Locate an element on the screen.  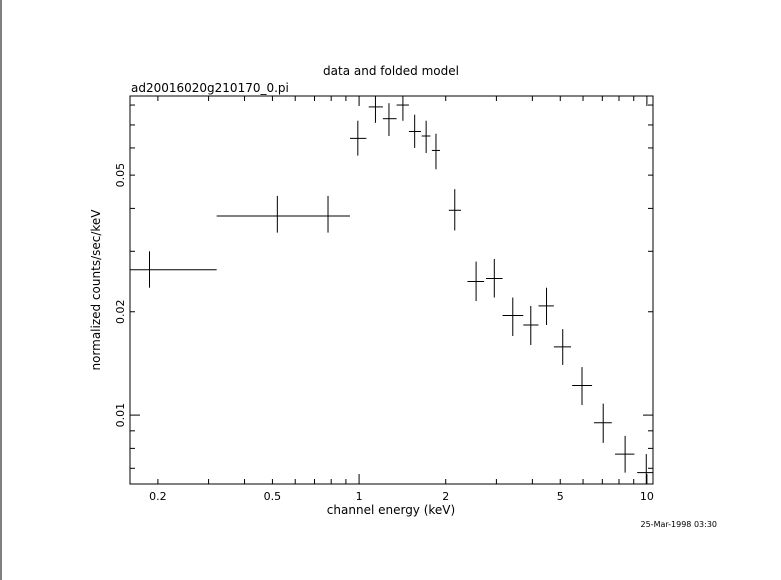
x-tick-label: 5 is located at coordinates (560, 496).